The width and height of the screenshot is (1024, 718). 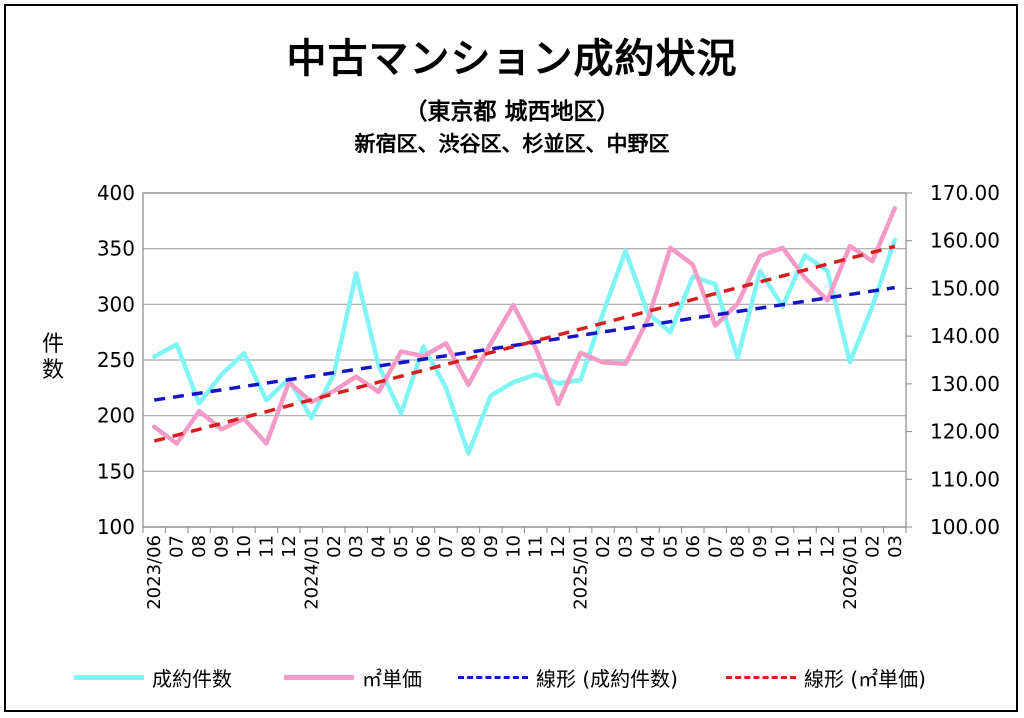 What do you see at coordinates (109, 677) in the screenshot?
I see `legend-swatch-count` at bounding box center [109, 677].